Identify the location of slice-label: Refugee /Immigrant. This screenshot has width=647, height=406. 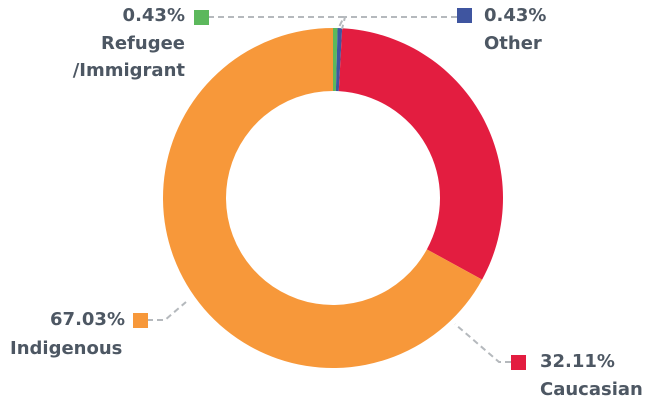
(128, 57).